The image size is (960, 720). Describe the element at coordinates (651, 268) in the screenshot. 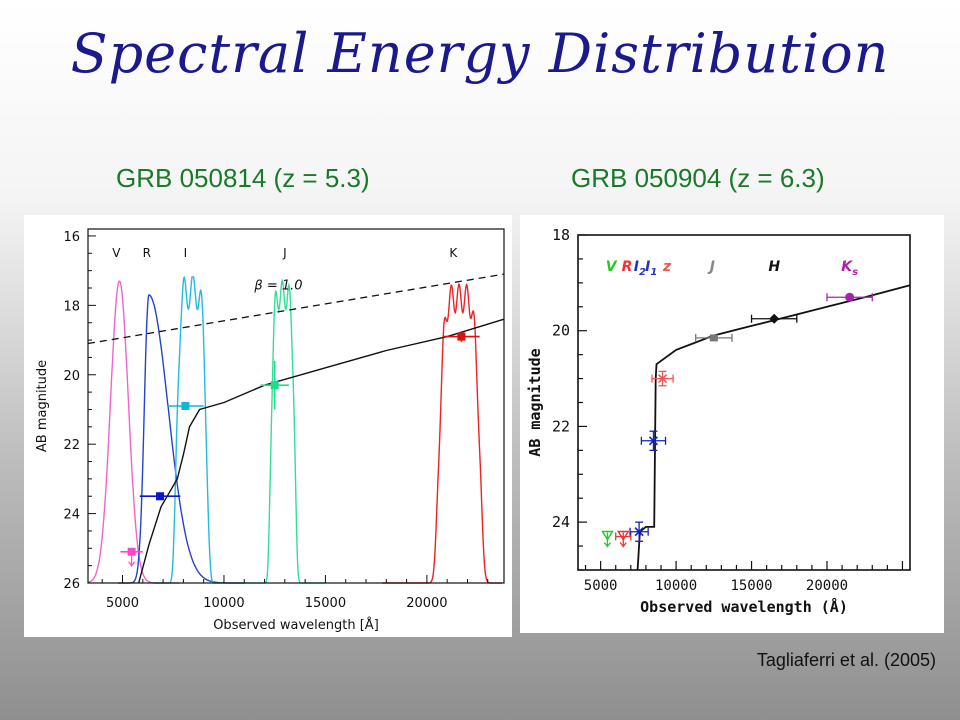

I see `filter-label-I1: I1` at that location.